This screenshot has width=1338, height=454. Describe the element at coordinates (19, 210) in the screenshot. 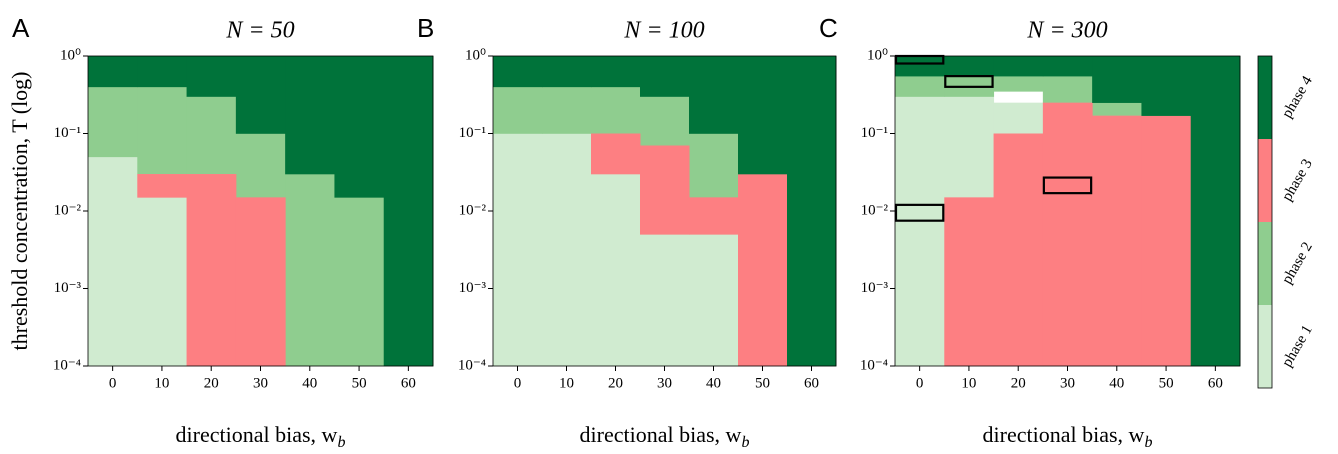

I see `y-axis-label: threshold concentration, T (log)` at that location.